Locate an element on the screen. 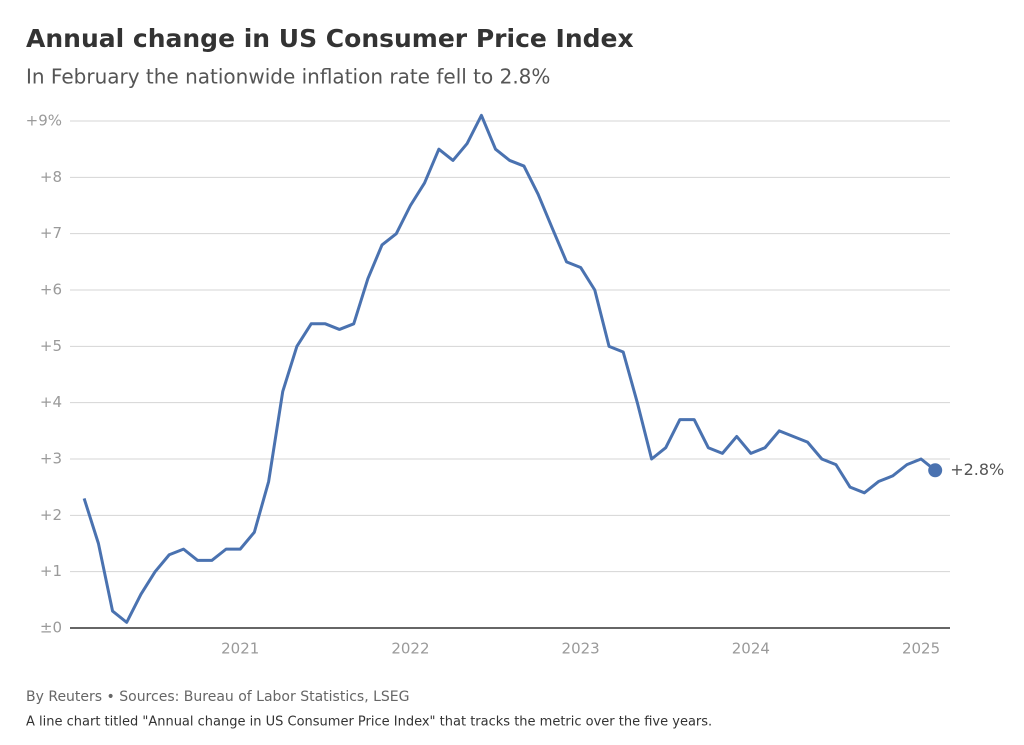 Image resolution: width=1024 pixels, height=745 pixels. chart-title: Annual change in US Consumer Price Index is located at coordinates (330, 38).